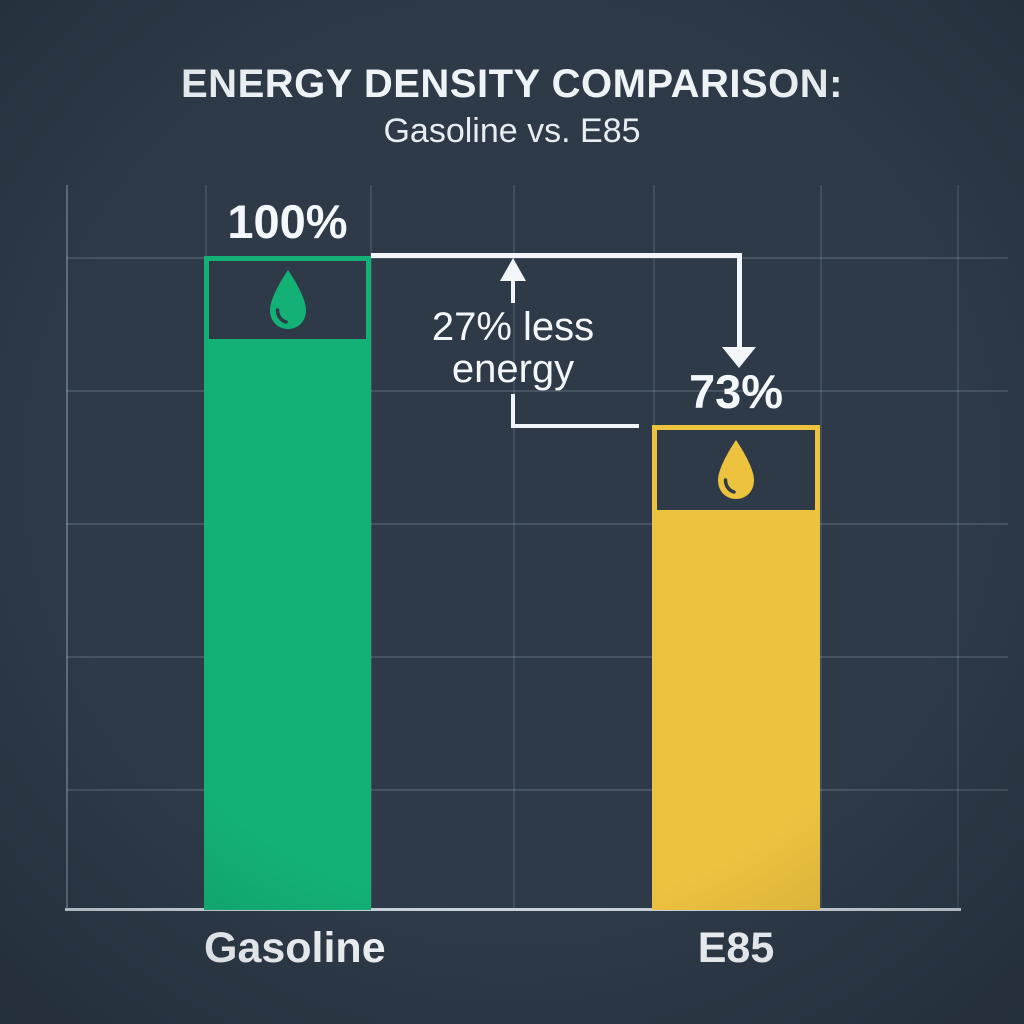 Image resolution: width=1024 pixels, height=1024 pixels. I want to click on e85-icon-box, so click(736, 470).